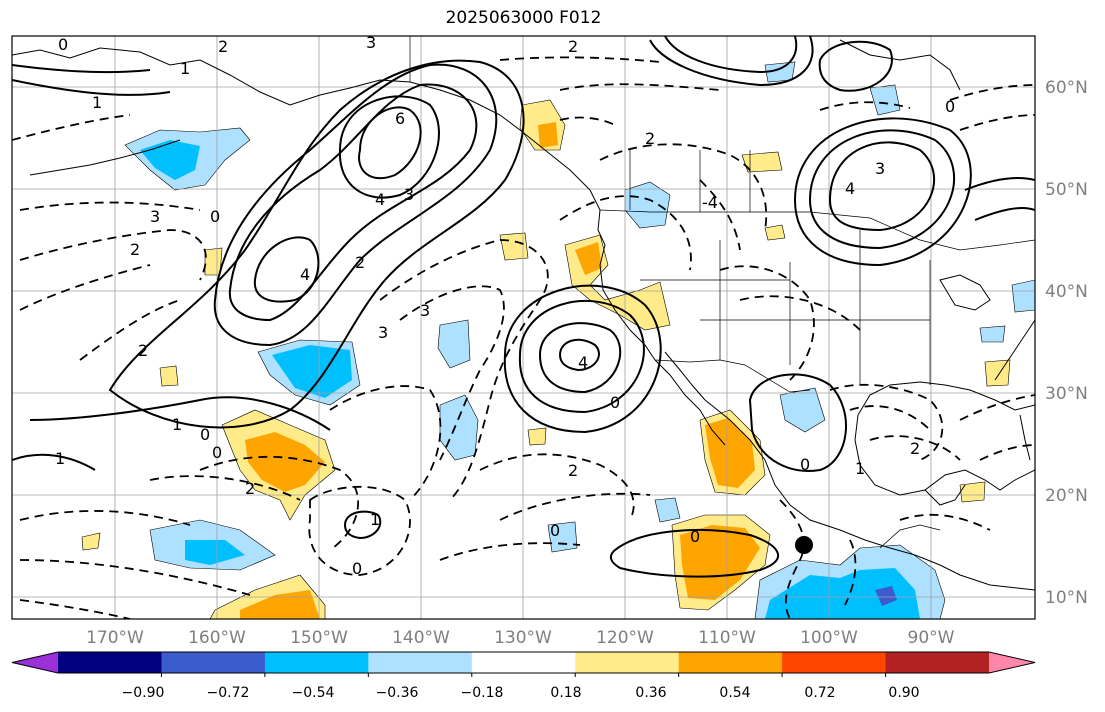 The image size is (1105, 712). Describe the element at coordinates (802, 410) in the screenshot. I see `negative-region-gulf` at that location.